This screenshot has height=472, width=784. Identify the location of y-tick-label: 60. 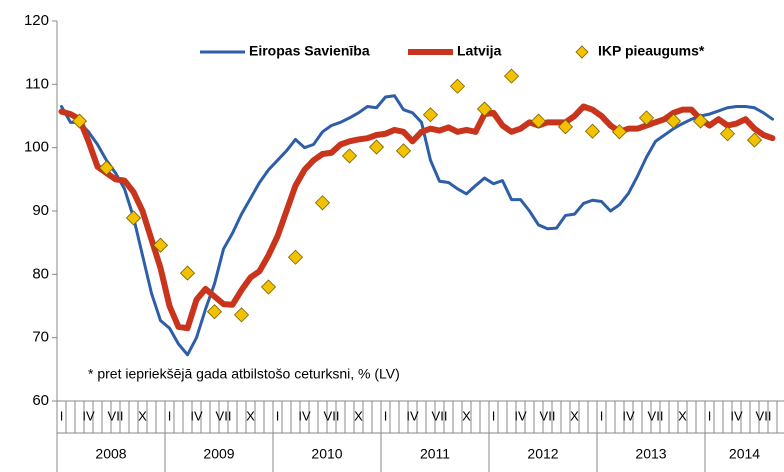
(40, 400).